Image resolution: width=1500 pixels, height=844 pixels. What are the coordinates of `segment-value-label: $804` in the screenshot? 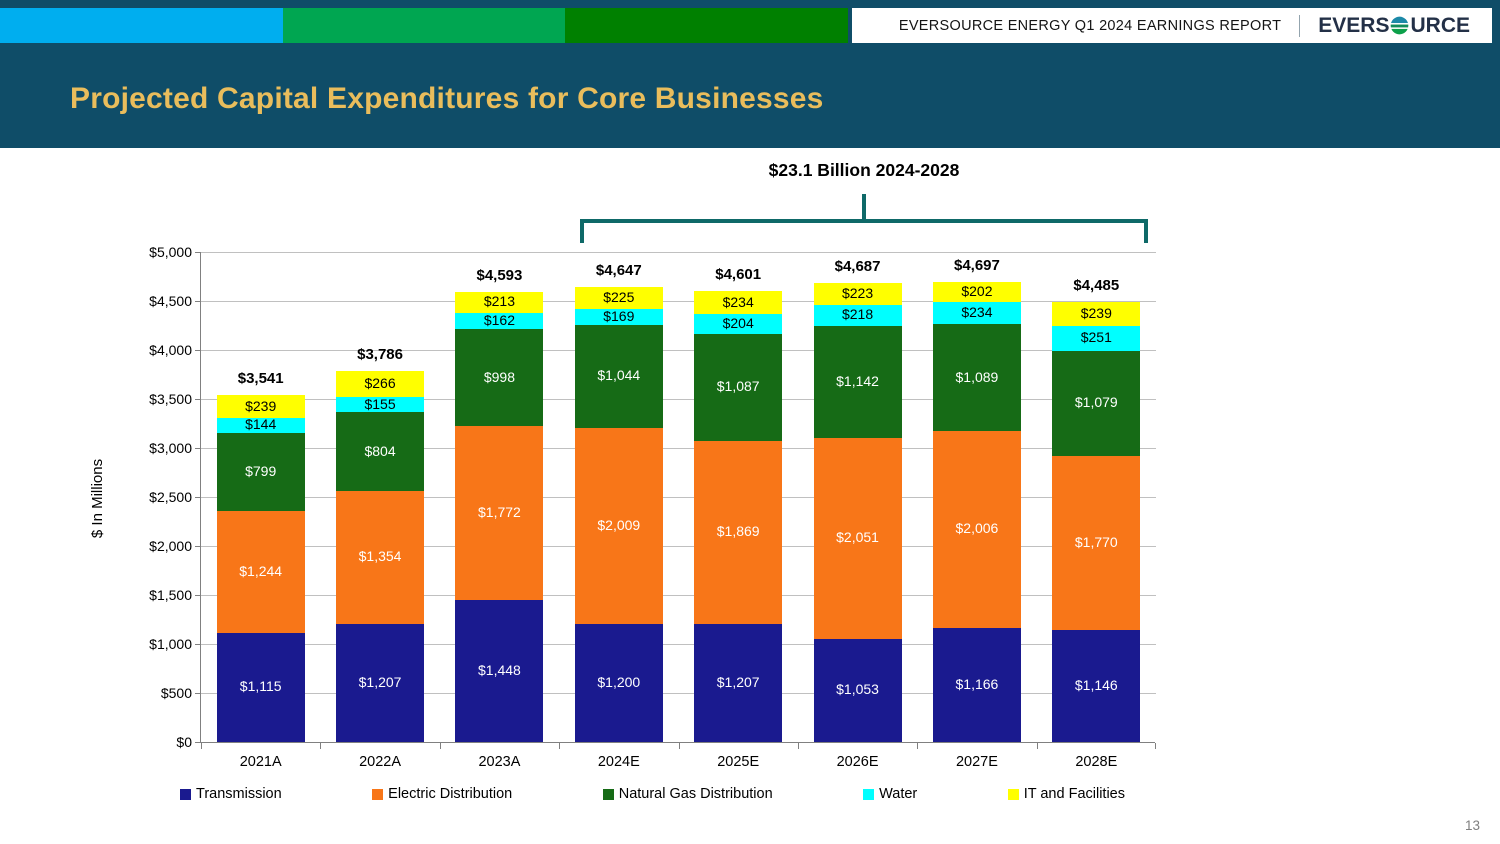 It's located at (380, 450).